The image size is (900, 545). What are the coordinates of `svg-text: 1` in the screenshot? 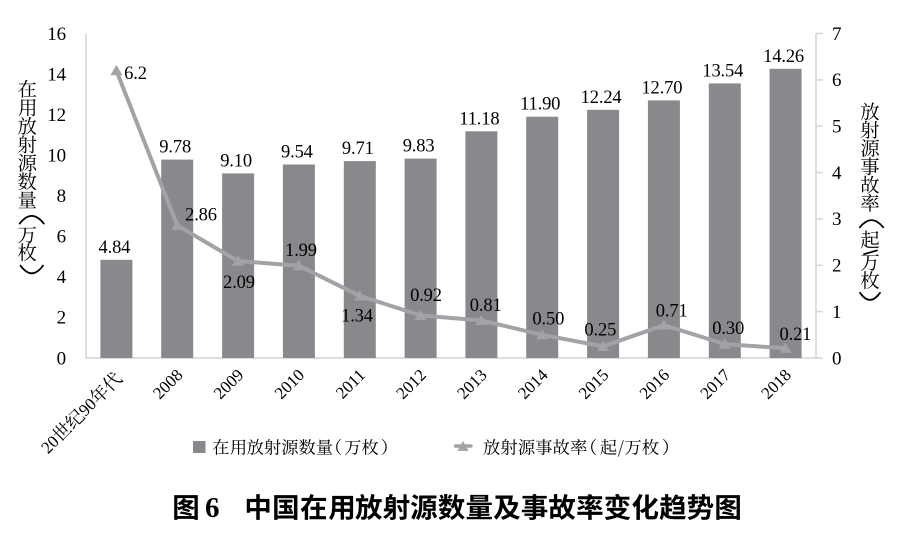 It's located at (836, 312).